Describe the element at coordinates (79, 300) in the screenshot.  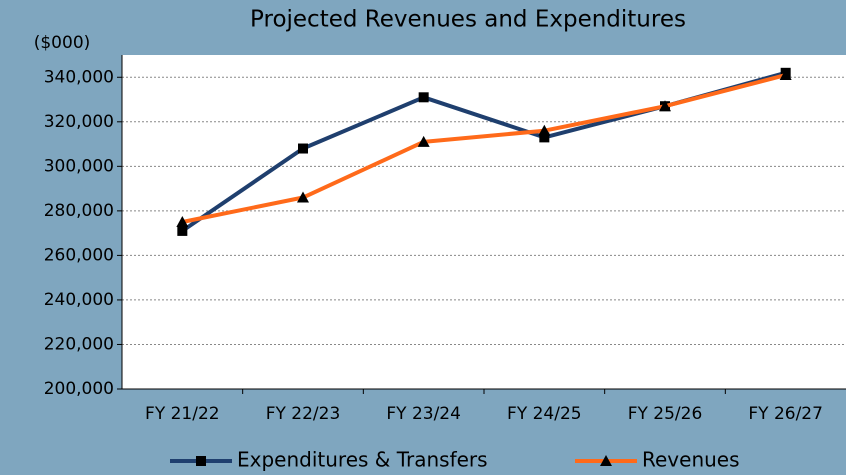
I see `y-tick-label: 240,000` at that location.